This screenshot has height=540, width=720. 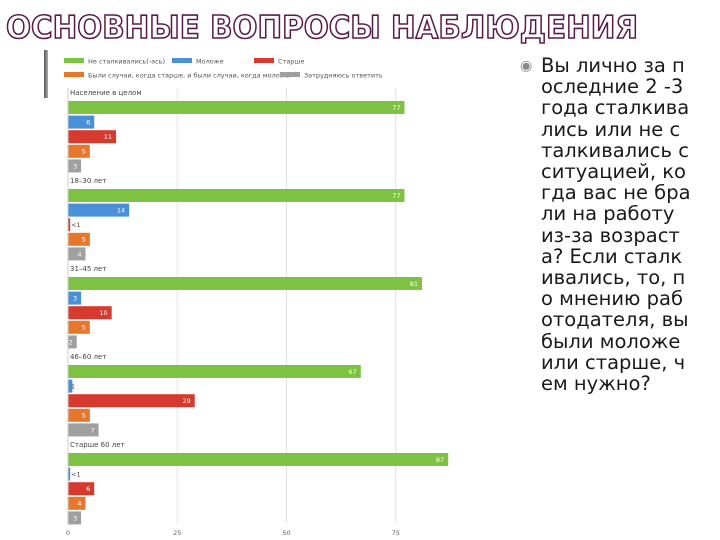 What do you see at coordinates (177, 533) in the screenshot?
I see `x-tick-label: 25` at bounding box center [177, 533].